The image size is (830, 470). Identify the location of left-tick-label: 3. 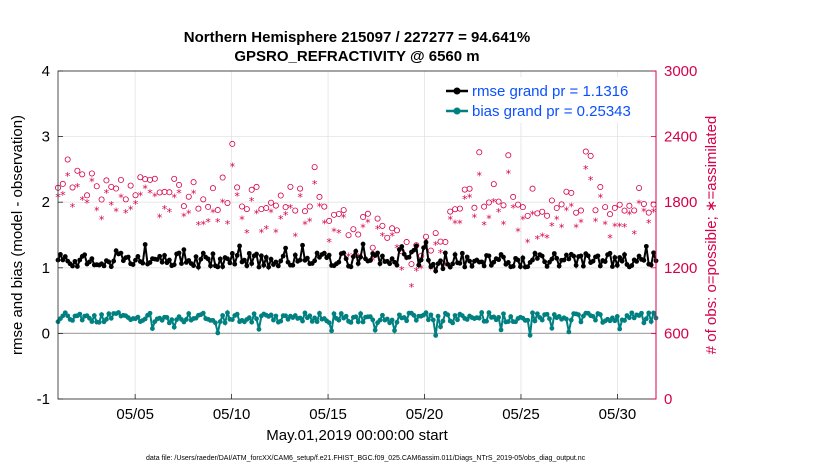
(46, 137).